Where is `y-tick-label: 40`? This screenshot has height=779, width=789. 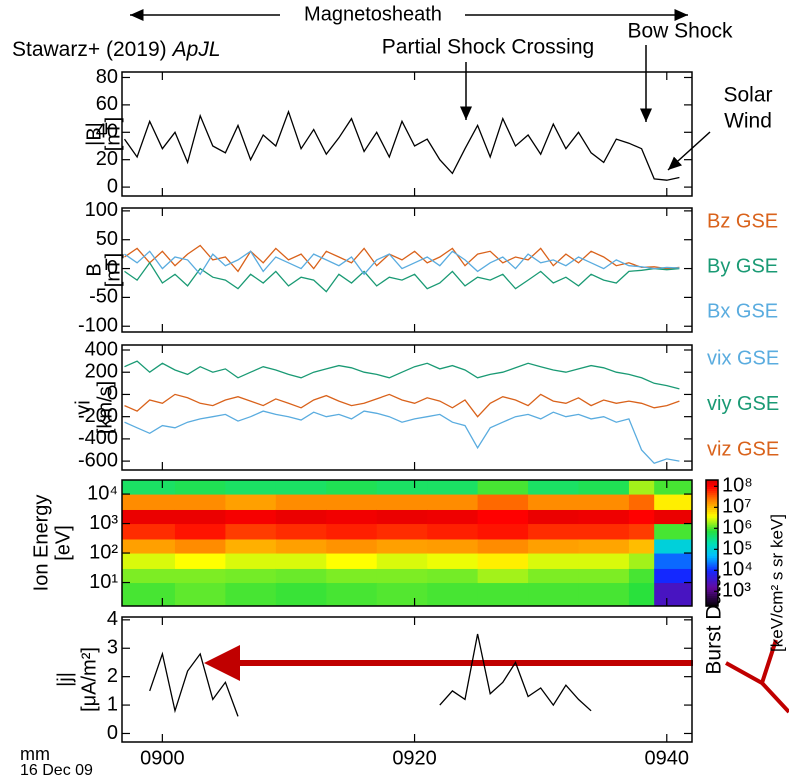
y-tick-label: 40 is located at coordinates (107, 132).